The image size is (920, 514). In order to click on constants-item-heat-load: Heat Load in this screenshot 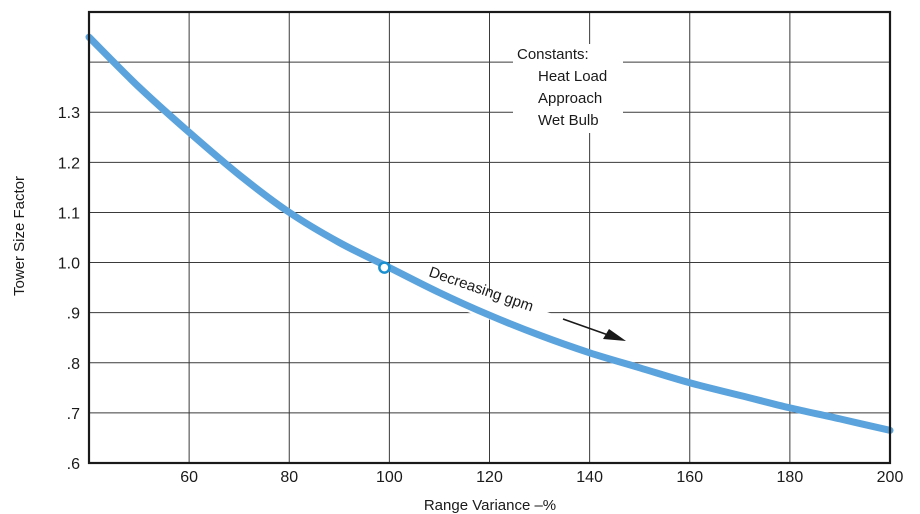, I will do `click(572, 76)`.